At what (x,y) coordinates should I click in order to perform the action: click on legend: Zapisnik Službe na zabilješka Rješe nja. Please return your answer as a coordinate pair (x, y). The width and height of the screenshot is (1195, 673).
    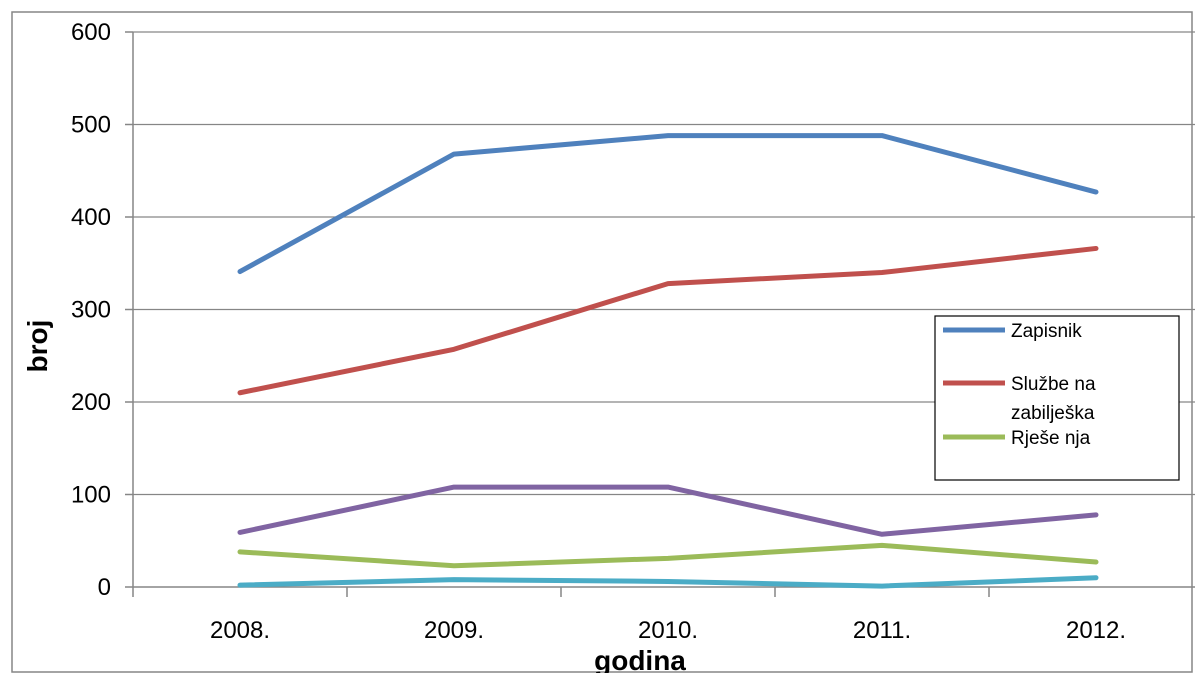
    Looking at the image, I should click on (1057, 398).